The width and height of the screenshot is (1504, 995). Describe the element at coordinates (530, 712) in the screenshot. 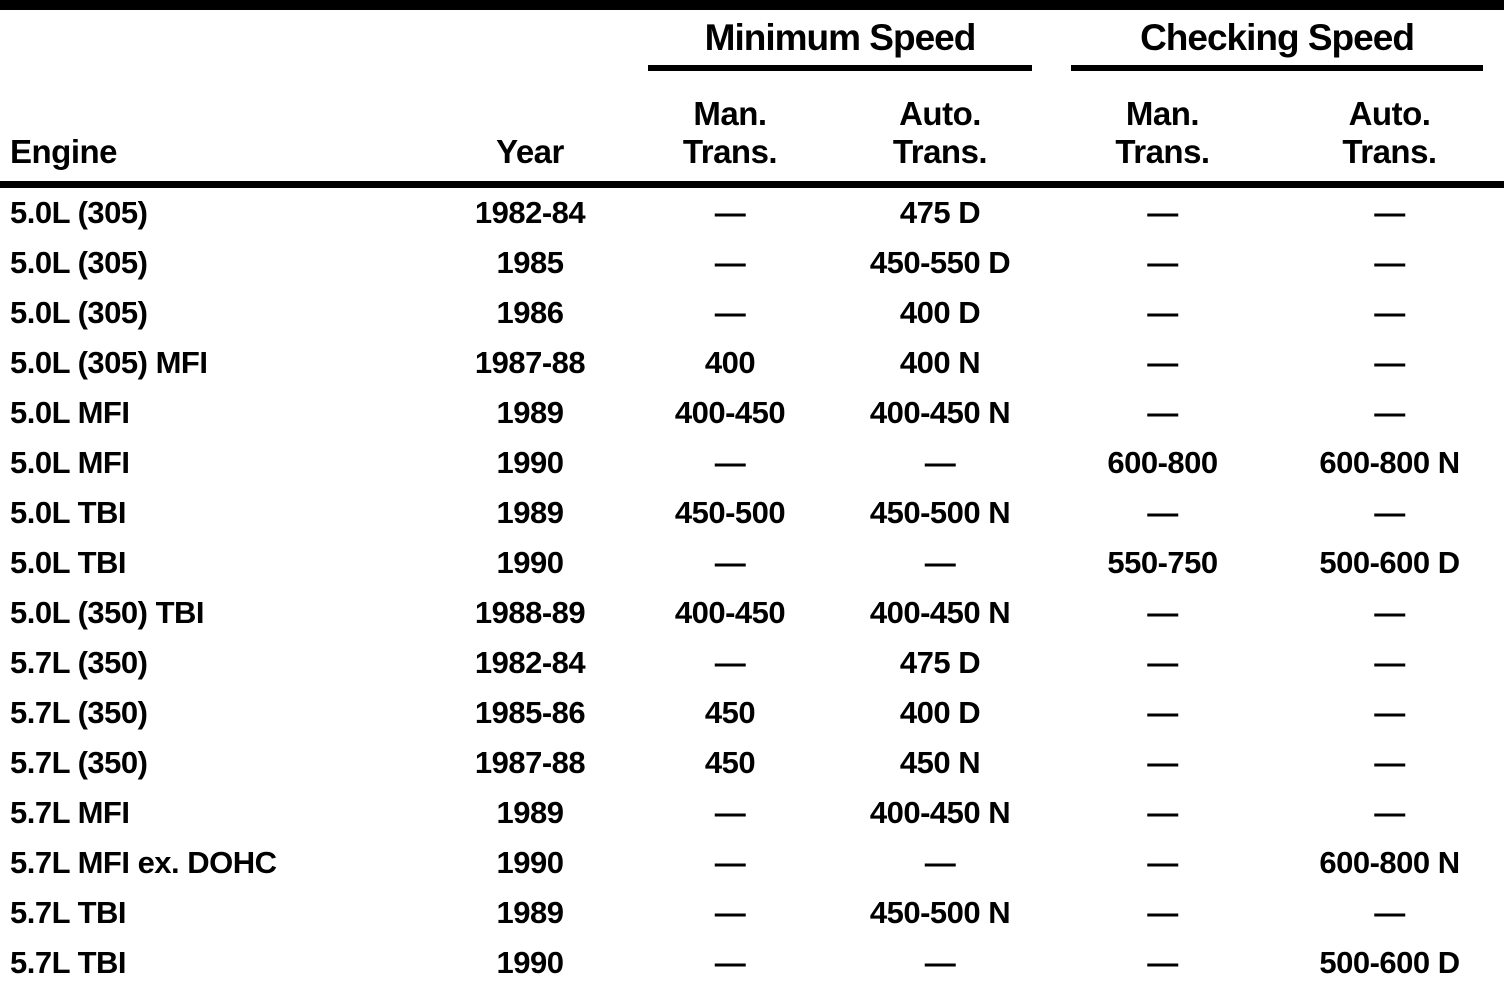

I see `year-cell: 1985-86` at that location.